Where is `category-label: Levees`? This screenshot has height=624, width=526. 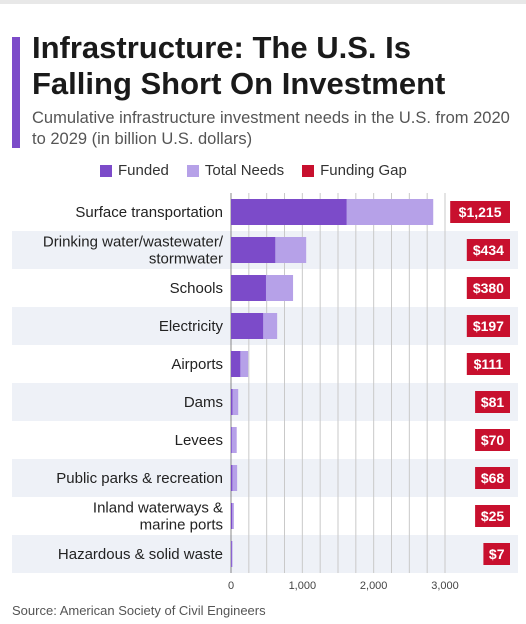 category-label: Levees is located at coordinates (199, 440).